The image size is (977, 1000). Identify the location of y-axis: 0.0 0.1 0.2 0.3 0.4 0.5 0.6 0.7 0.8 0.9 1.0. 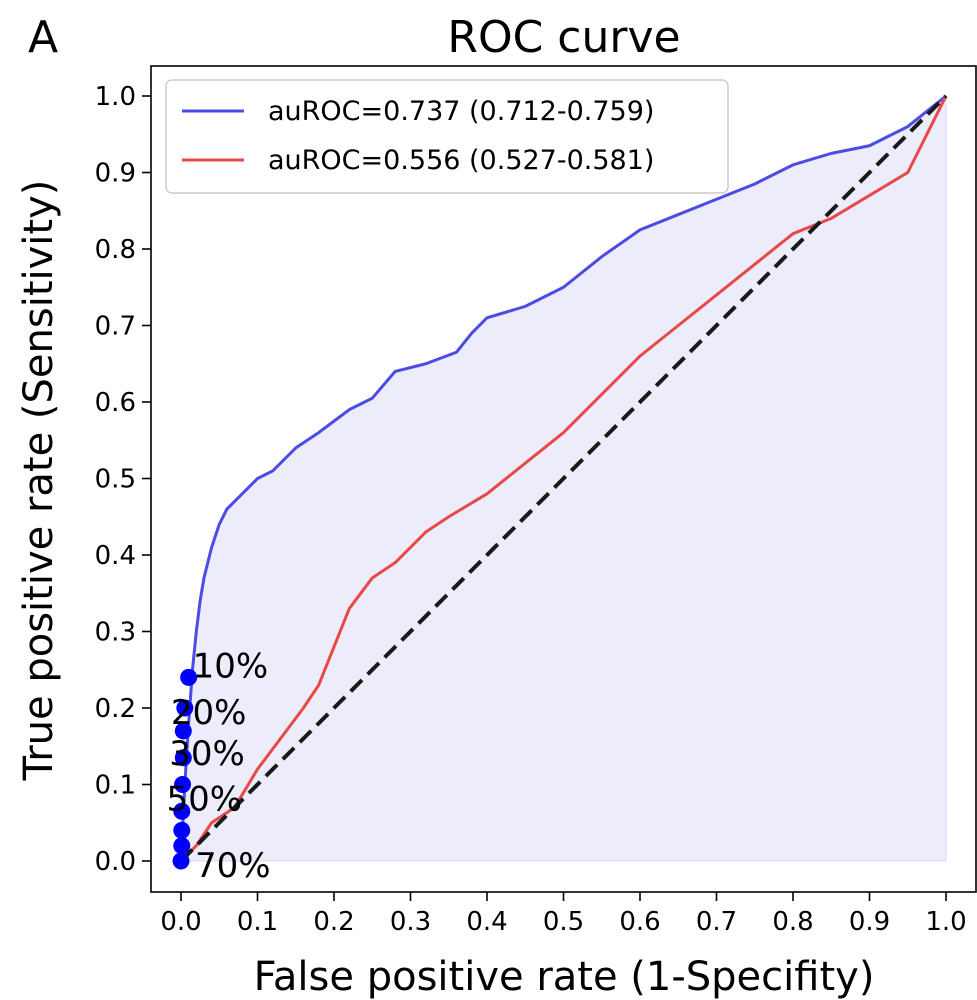
(123, 479).